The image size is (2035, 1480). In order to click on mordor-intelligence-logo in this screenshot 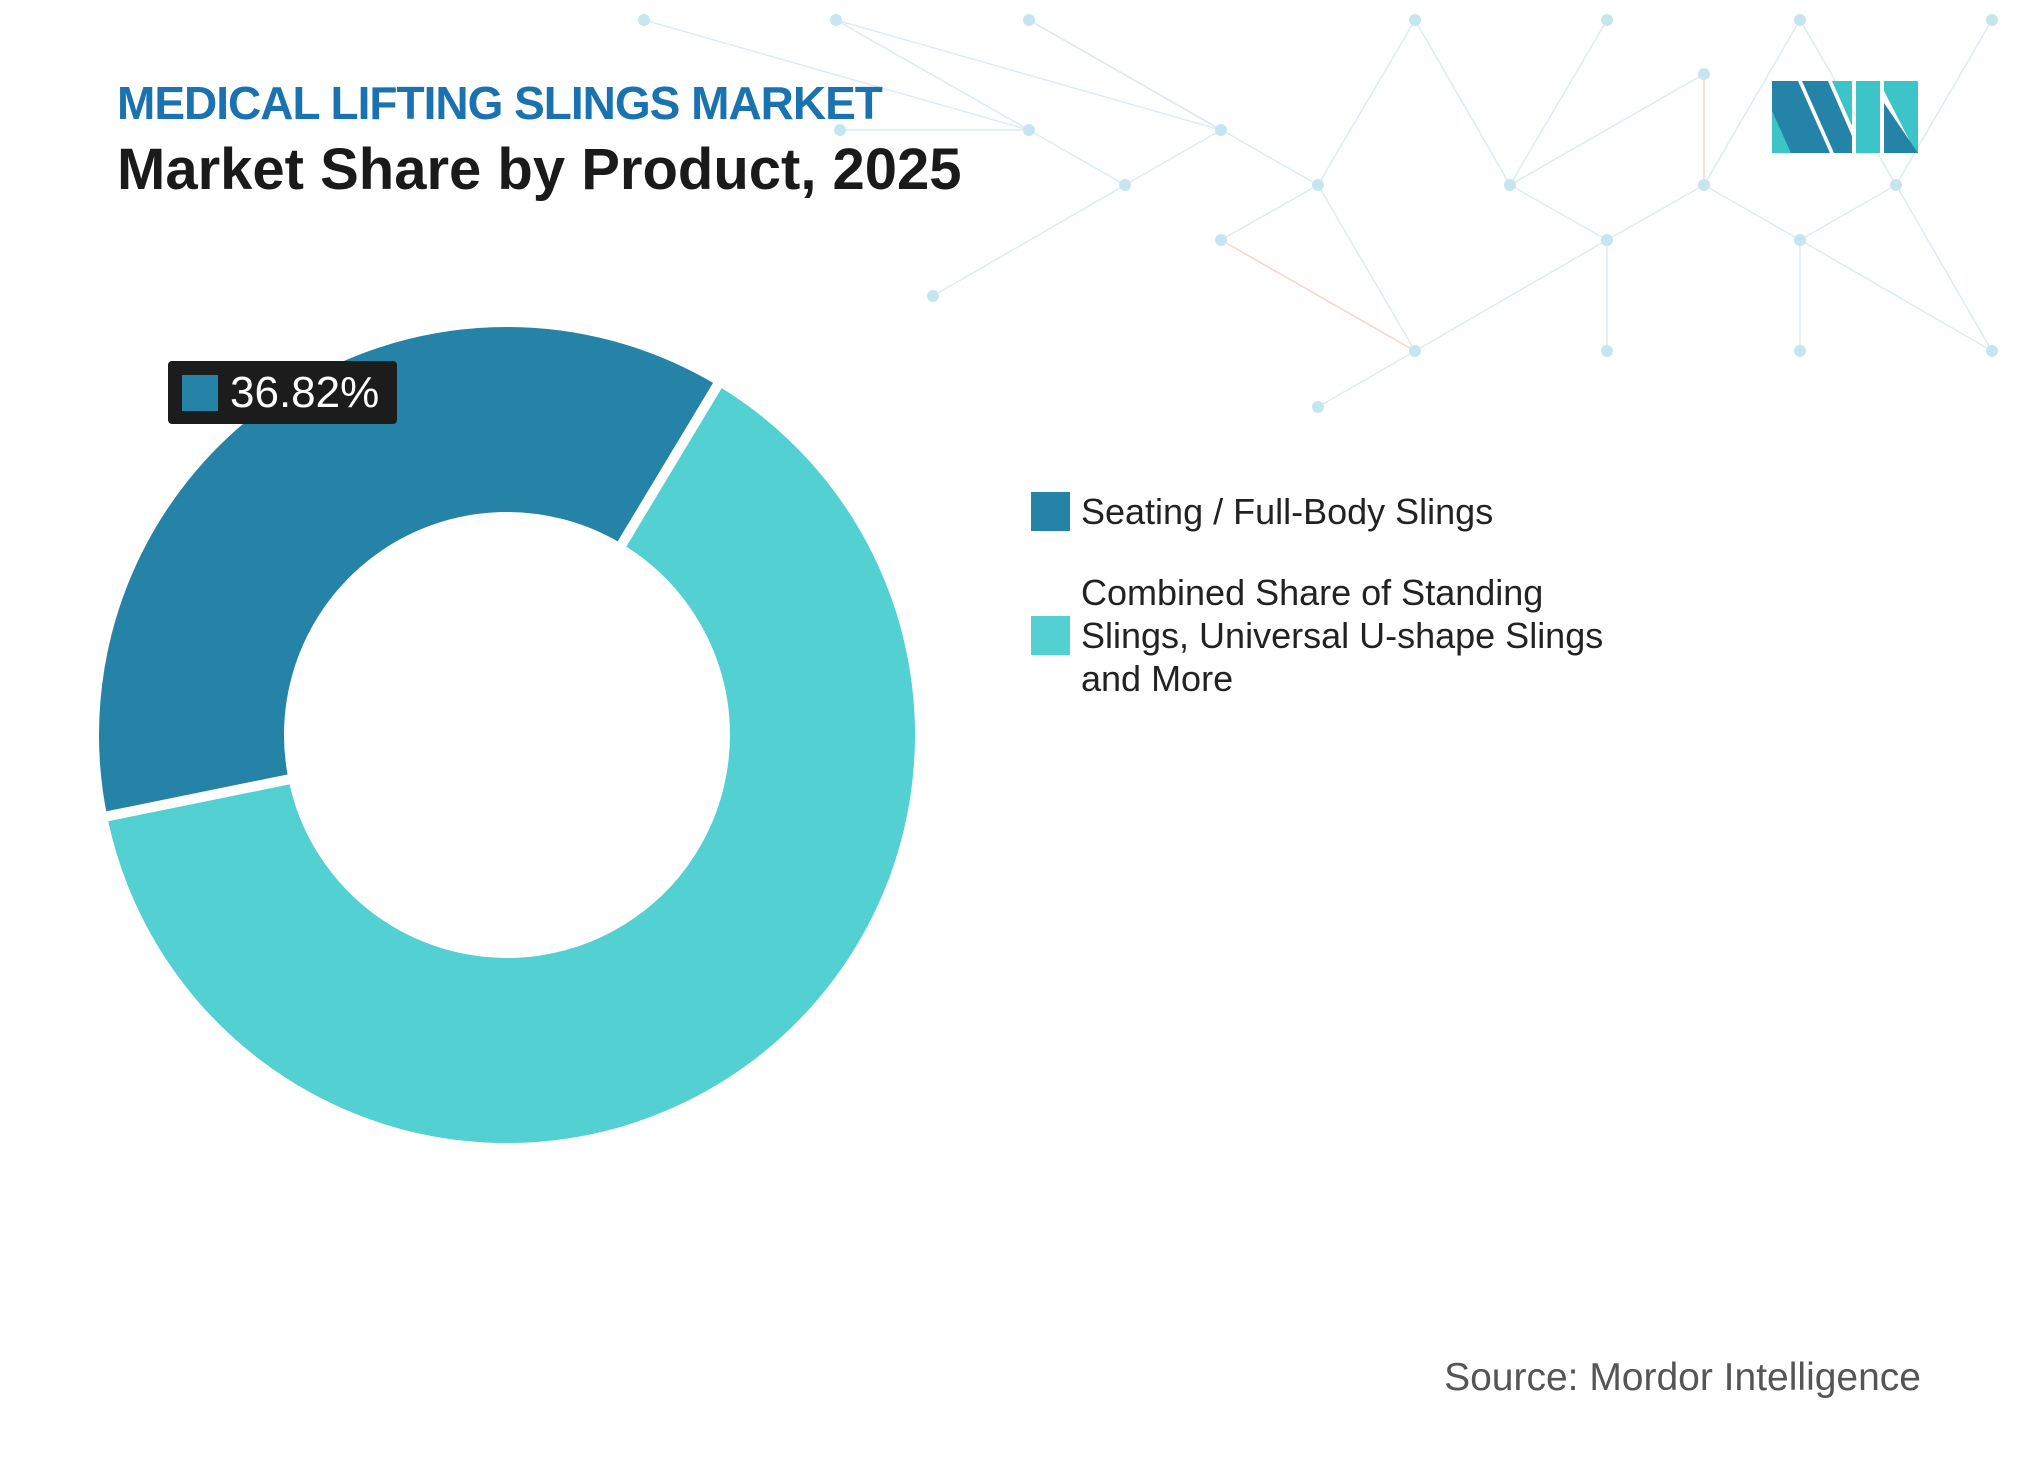, I will do `click(1845, 117)`.